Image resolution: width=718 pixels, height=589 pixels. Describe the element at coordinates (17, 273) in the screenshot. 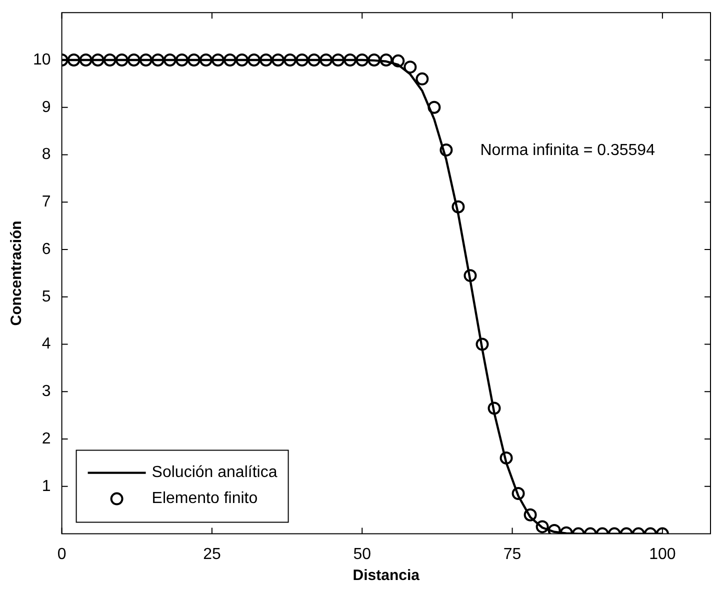

I see `y-axis-title: Concentración` at that location.